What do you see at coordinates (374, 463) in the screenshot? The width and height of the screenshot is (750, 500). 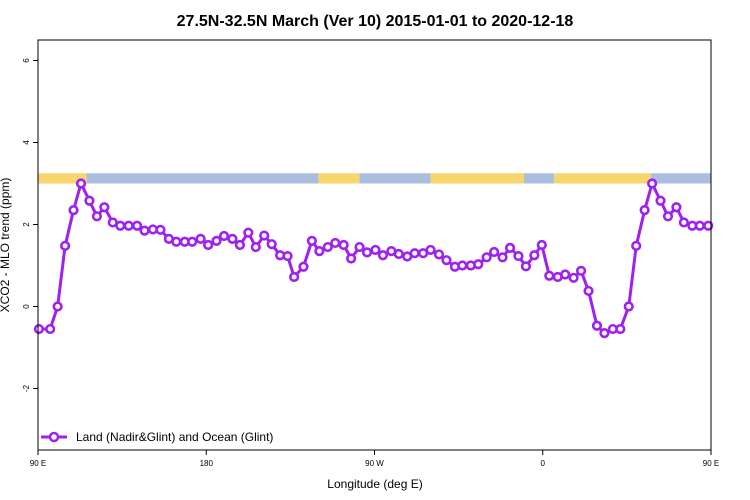 I see `x-tick-label: 90 W` at bounding box center [374, 463].